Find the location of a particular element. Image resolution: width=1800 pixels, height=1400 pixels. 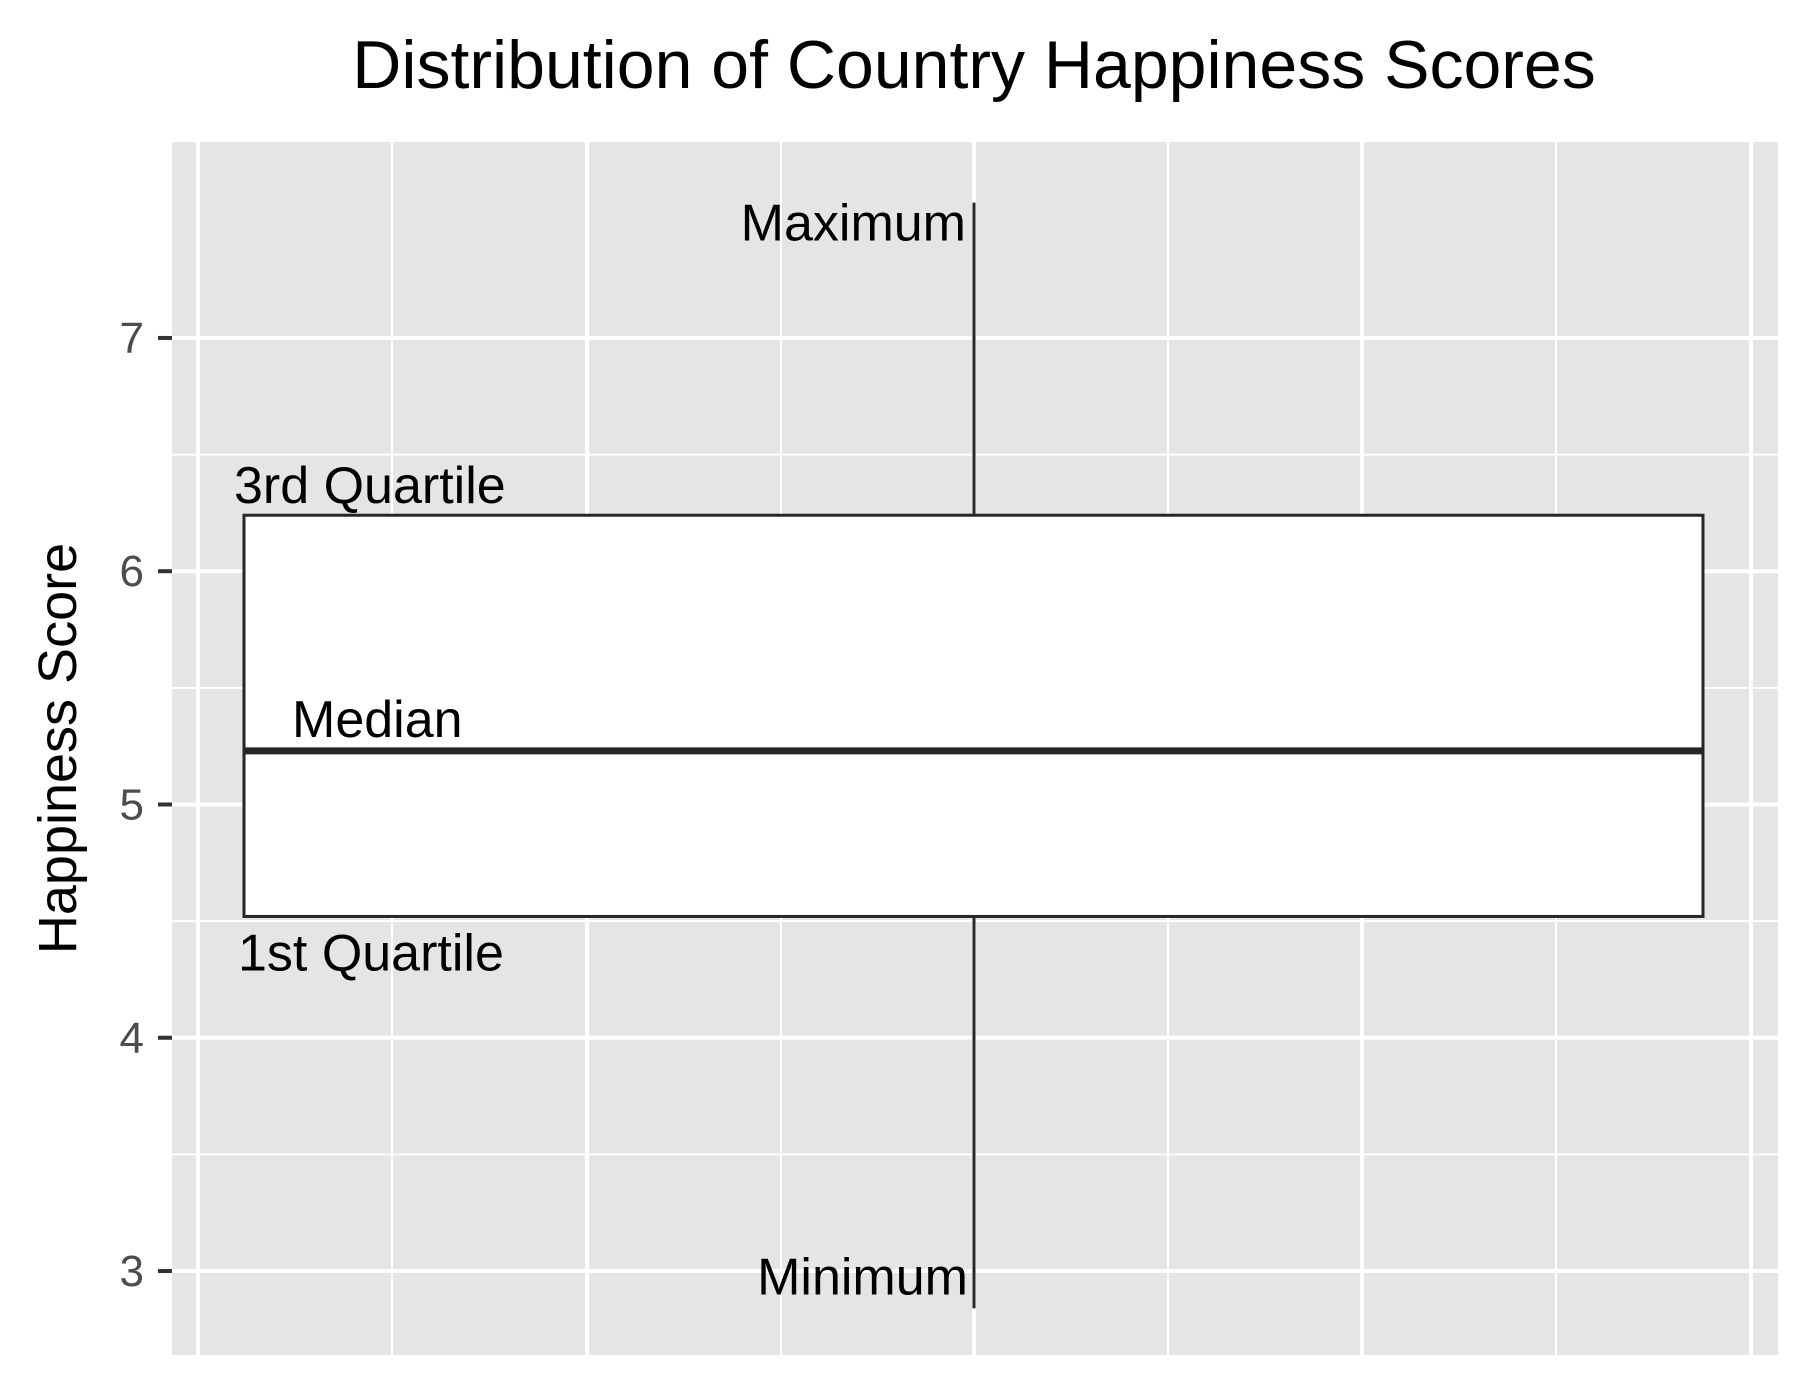

y-axis-label: Happiness Score is located at coordinates (58, 748).